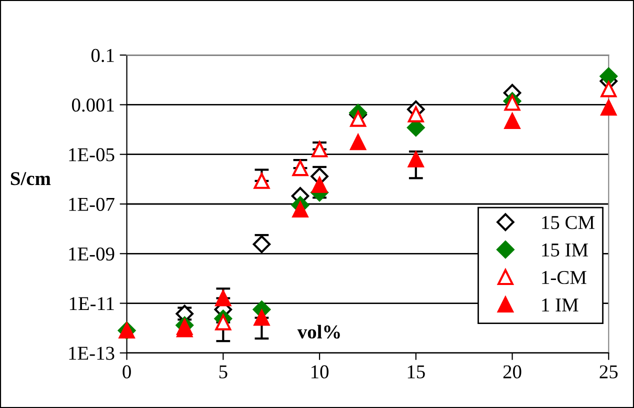 The width and height of the screenshot is (634, 408). What do you see at coordinates (564, 277) in the screenshot?
I see `legend-label: 1-CM` at bounding box center [564, 277].